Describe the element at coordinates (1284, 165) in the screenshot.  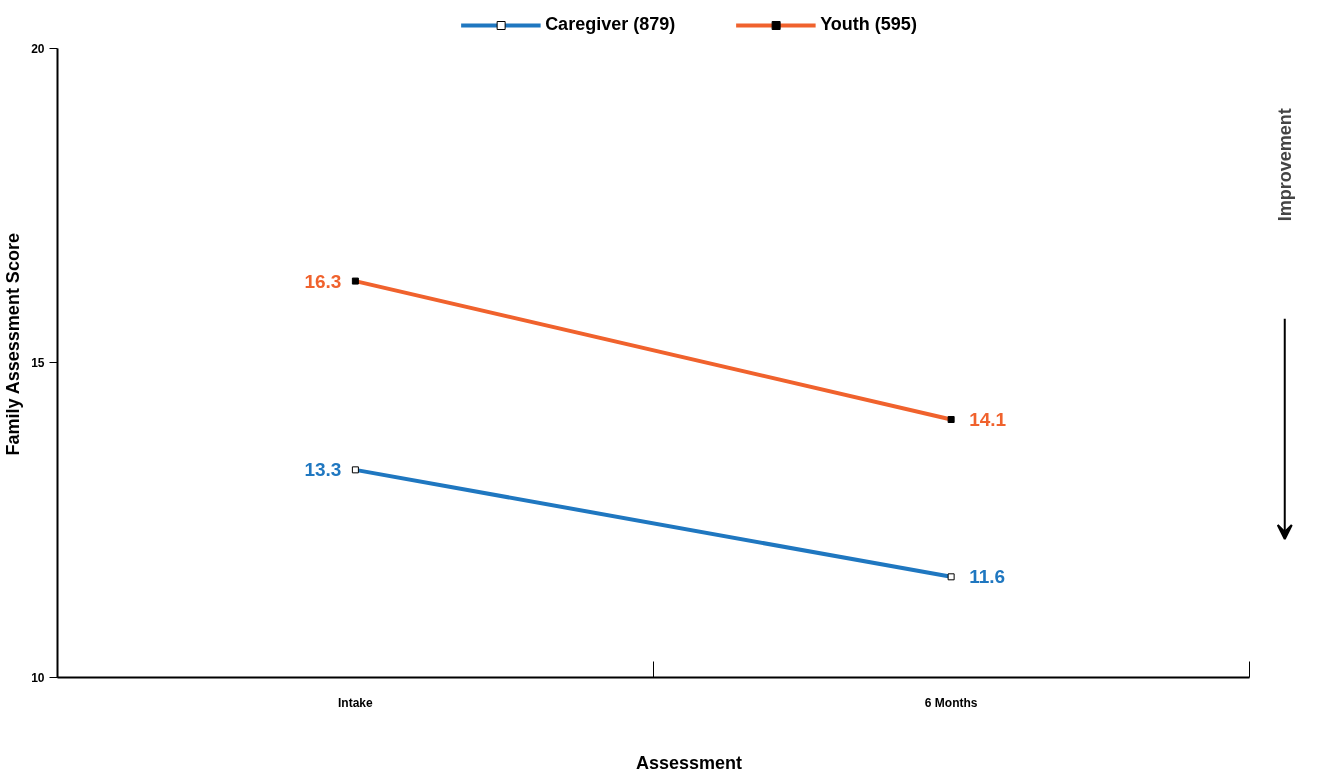
I see `text: Improvement` at that location.